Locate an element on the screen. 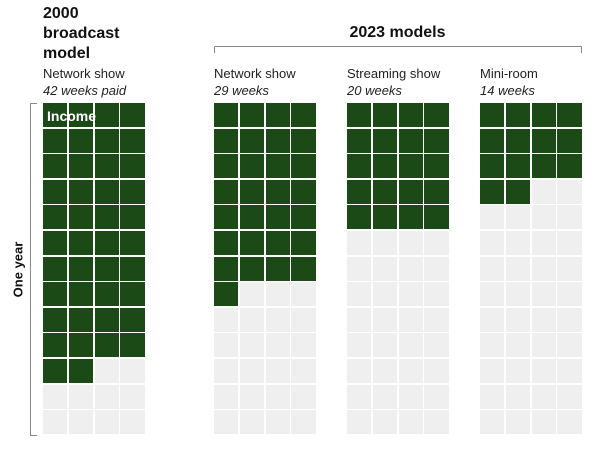 The width and height of the screenshot is (599, 467). series-name: Streaming show is located at coordinates (394, 73).